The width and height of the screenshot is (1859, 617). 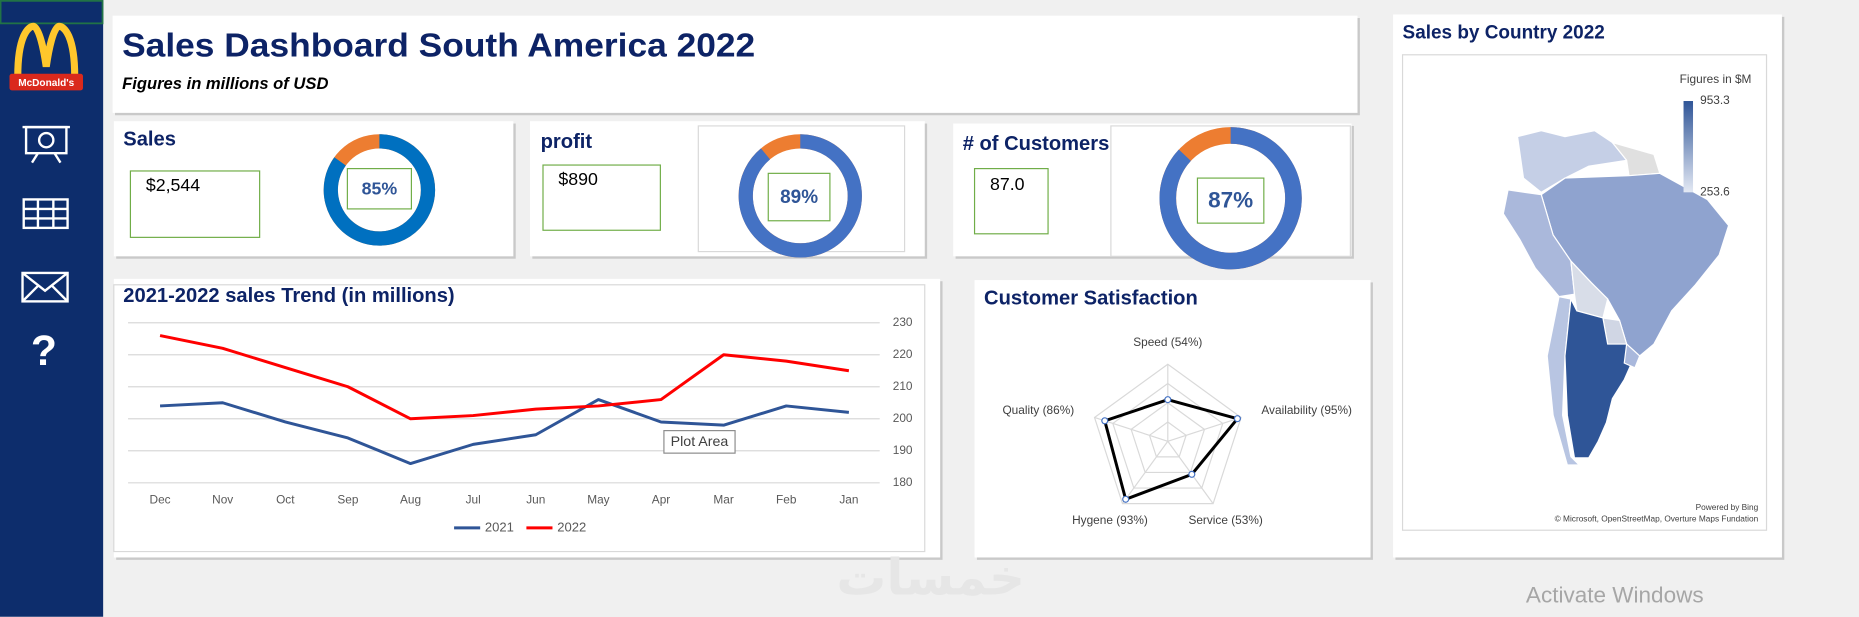 I want to click on x-tick-label: Sep, so click(x=347, y=500).